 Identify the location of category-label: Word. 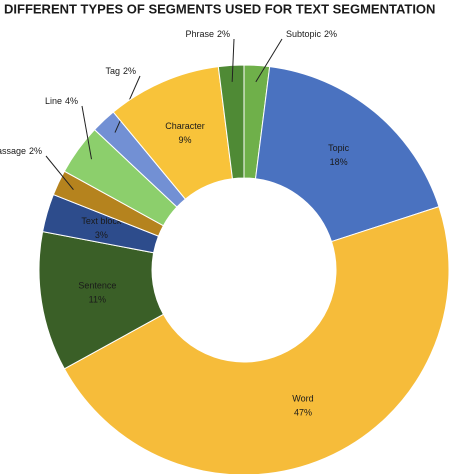
(302, 399).